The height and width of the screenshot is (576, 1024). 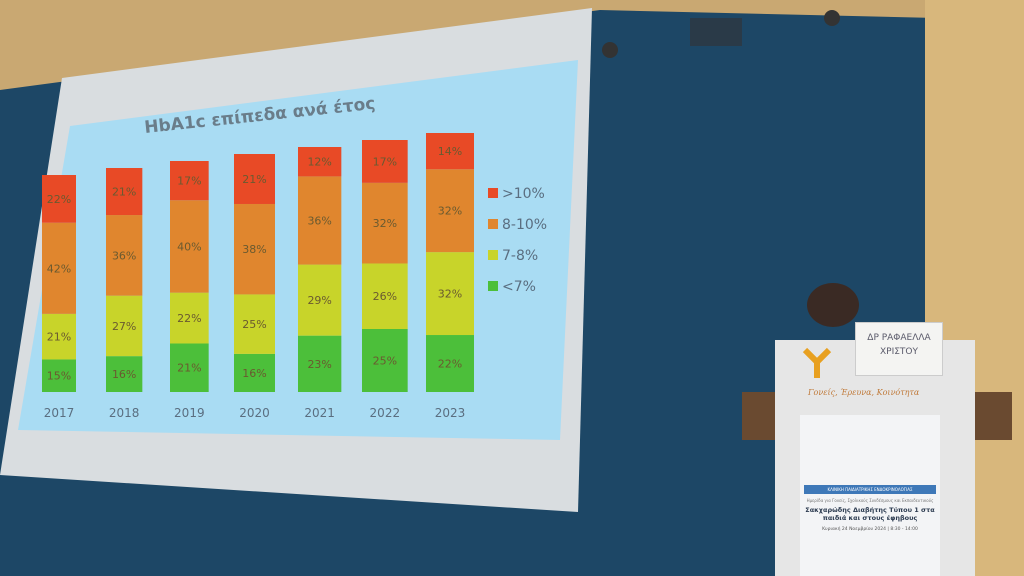 What do you see at coordinates (716, 32) in the screenshot?
I see `air-vent` at bounding box center [716, 32].